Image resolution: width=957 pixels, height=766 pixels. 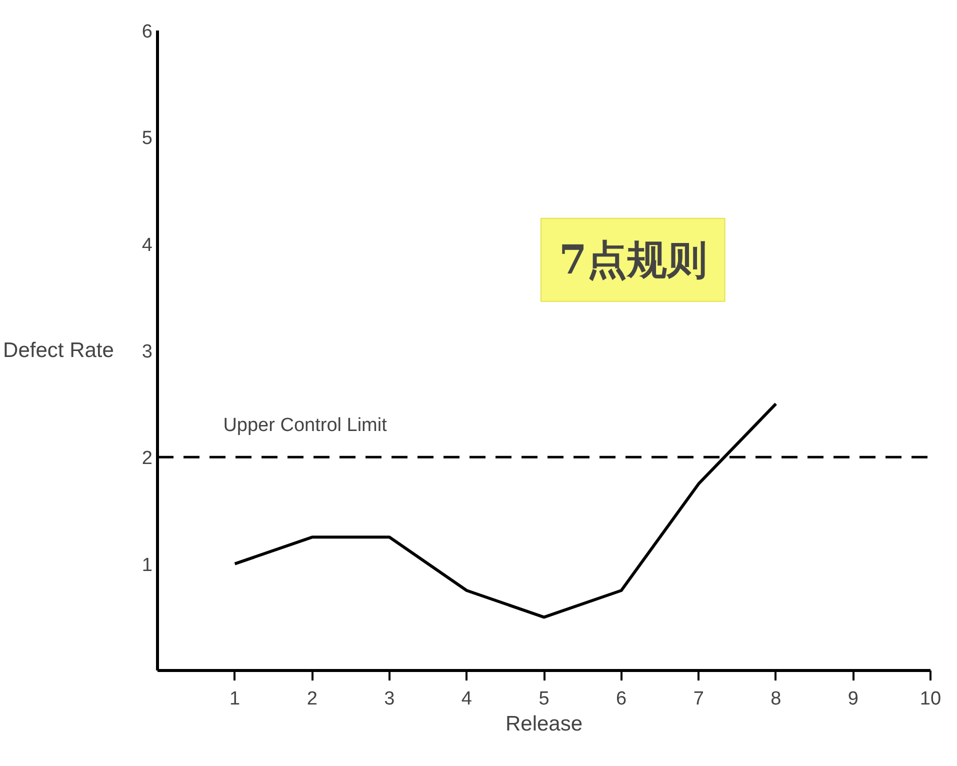 What do you see at coordinates (698, 699) in the screenshot?
I see `x-tick-label: 7` at bounding box center [698, 699].